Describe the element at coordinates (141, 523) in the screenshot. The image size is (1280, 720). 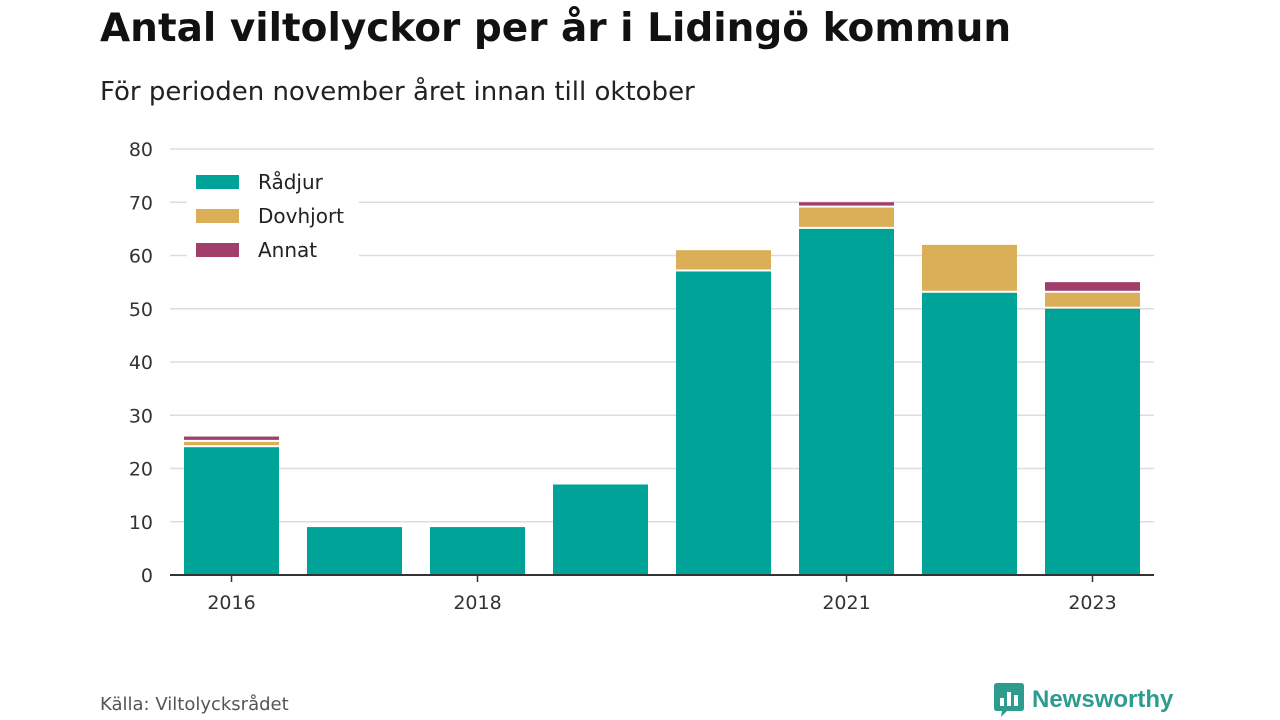
I see `y-tick-label: 10` at that location.